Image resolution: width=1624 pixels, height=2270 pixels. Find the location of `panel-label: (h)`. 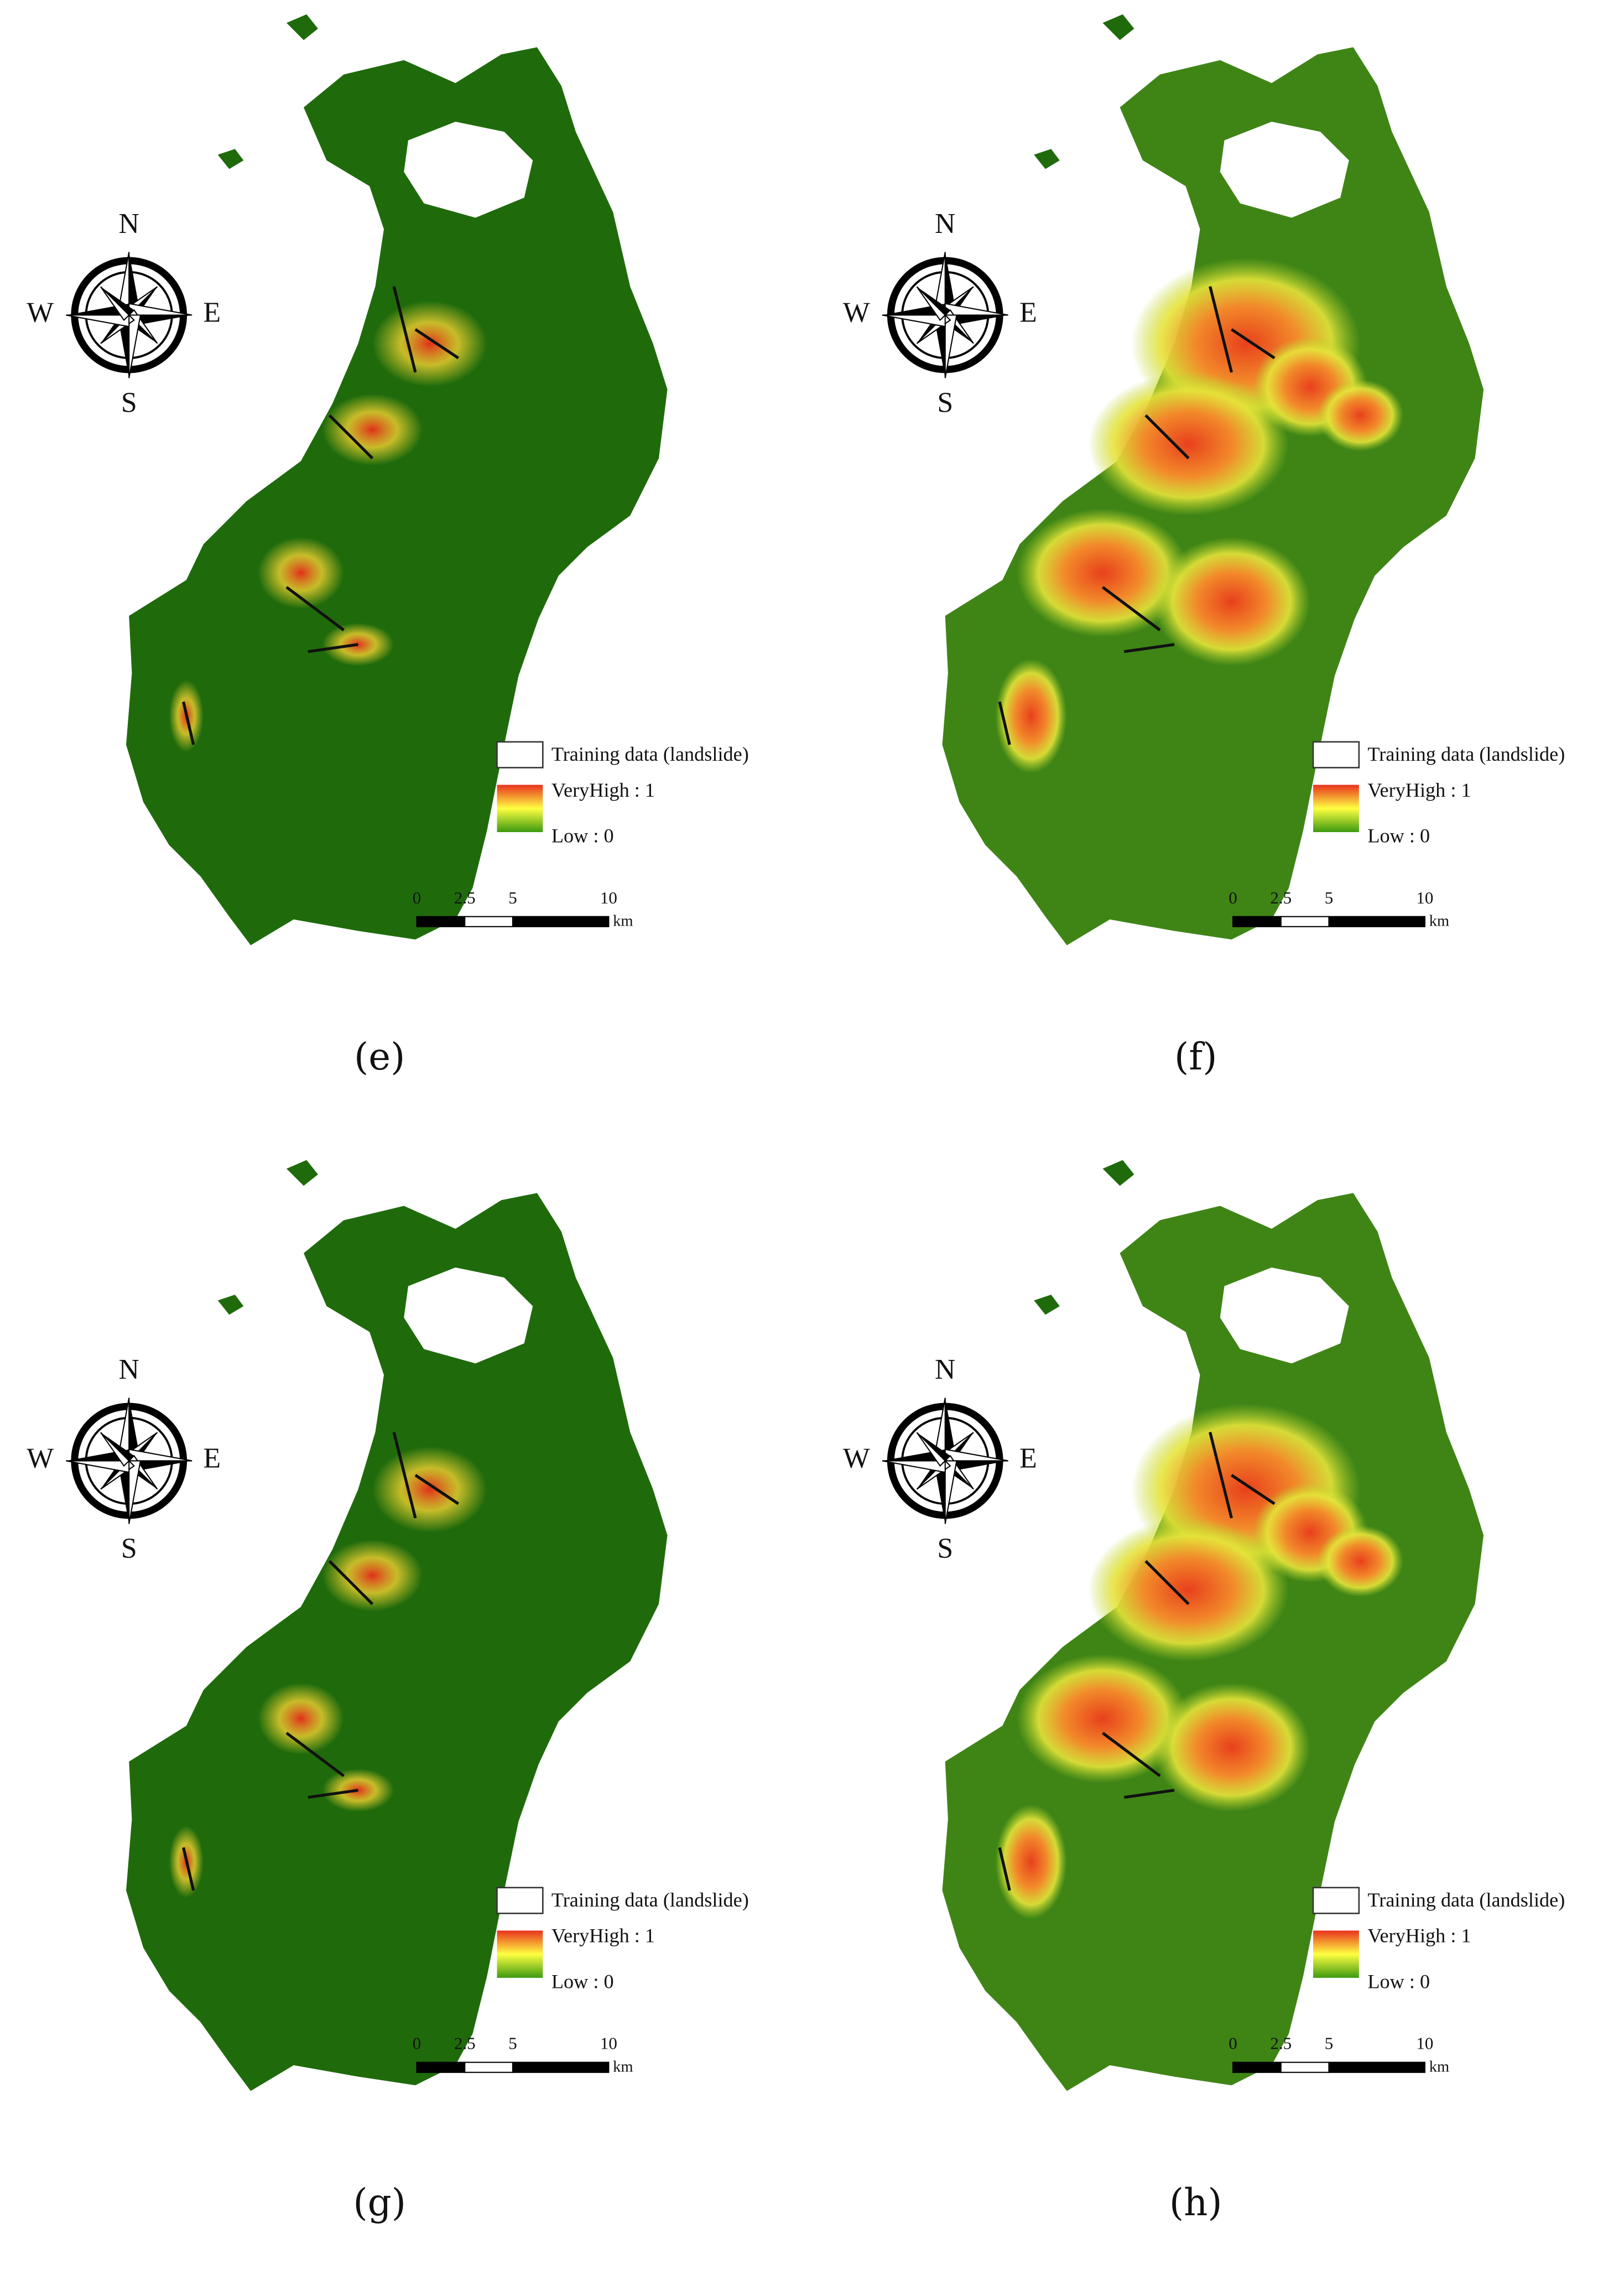

panel-label: (h) is located at coordinates (1195, 2203).